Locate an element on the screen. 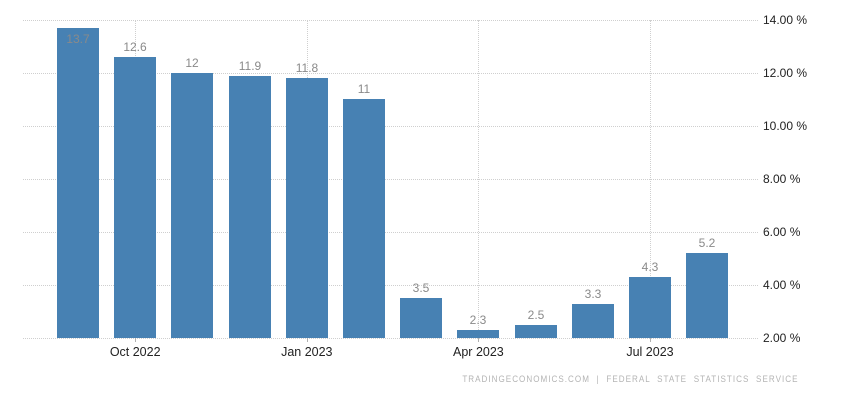 The width and height of the screenshot is (850, 400). x-axis-tick-label: Oct 2022 is located at coordinates (135, 352).